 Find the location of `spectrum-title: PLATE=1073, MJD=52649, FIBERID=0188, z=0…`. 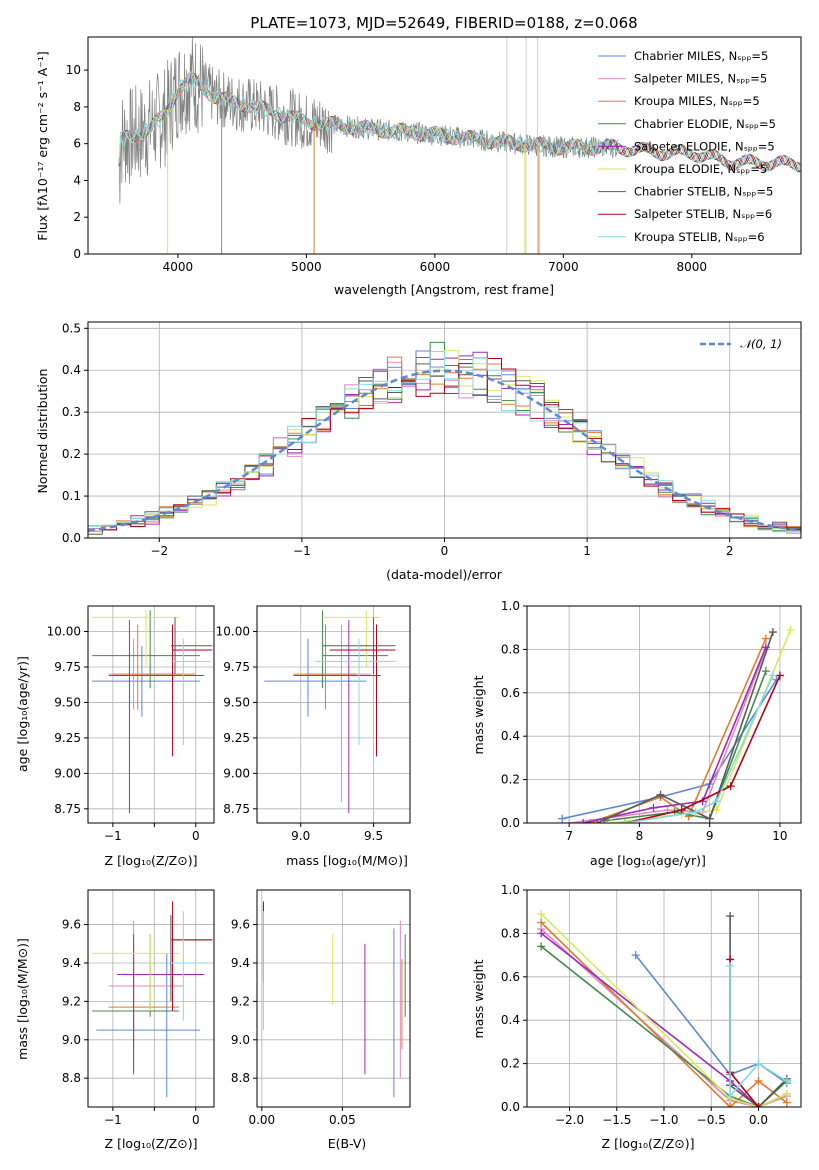

spectrum-title: PLATE=1073, MJD=52649, FIBERID=0188, z=0… is located at coordinates (443, 23).